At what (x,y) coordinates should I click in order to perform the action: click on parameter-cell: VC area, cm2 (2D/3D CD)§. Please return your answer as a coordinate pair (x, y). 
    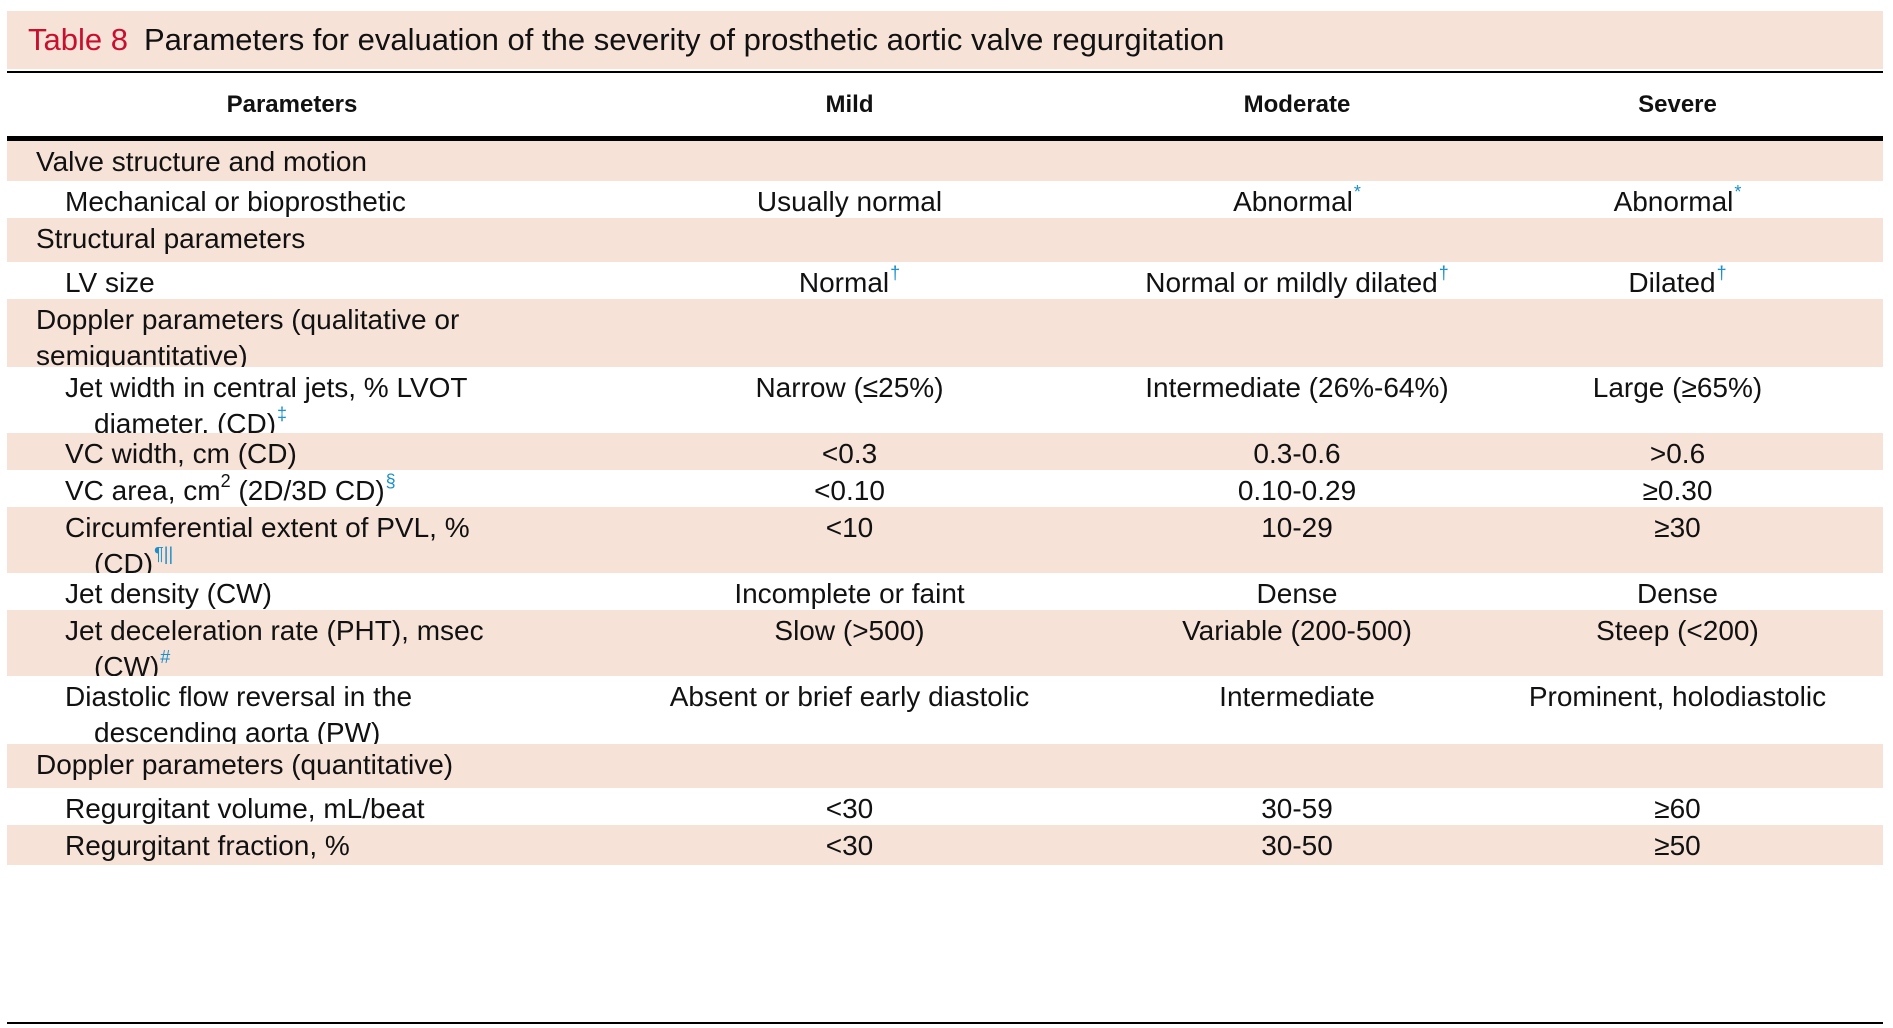
    Looking at the image, I should click on (267, 490).